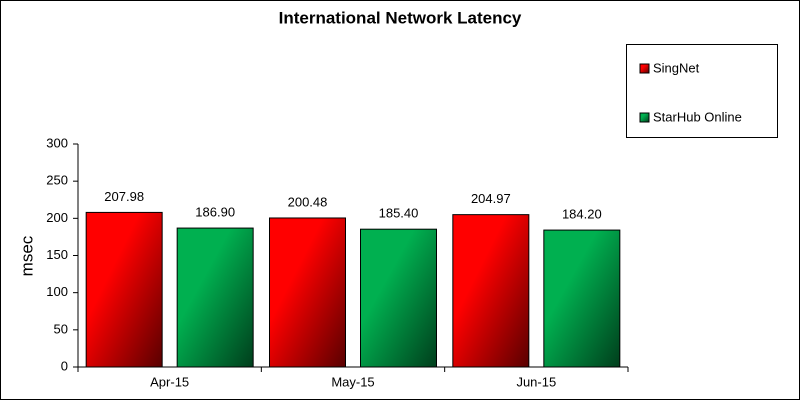  What do you see at coordinates (57, 254) in the screenshot?
I see `y-tick-label: 150` at bounding box center [57, 254].